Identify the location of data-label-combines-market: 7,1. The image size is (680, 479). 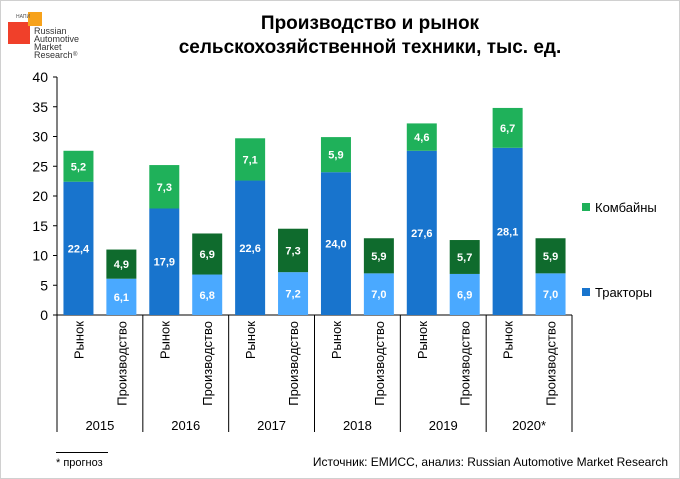
(249, 160).